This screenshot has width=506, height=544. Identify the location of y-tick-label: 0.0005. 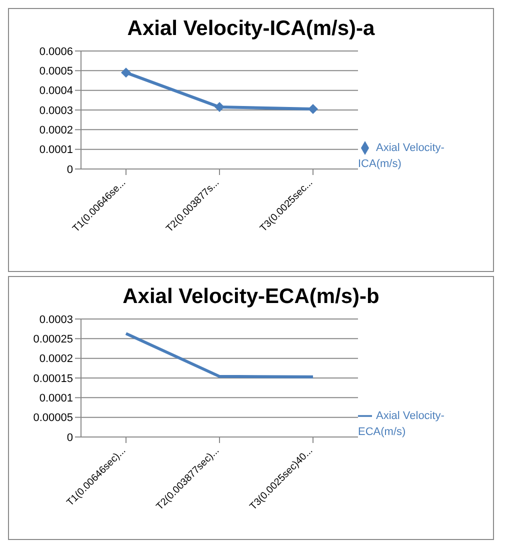
(56, 72).